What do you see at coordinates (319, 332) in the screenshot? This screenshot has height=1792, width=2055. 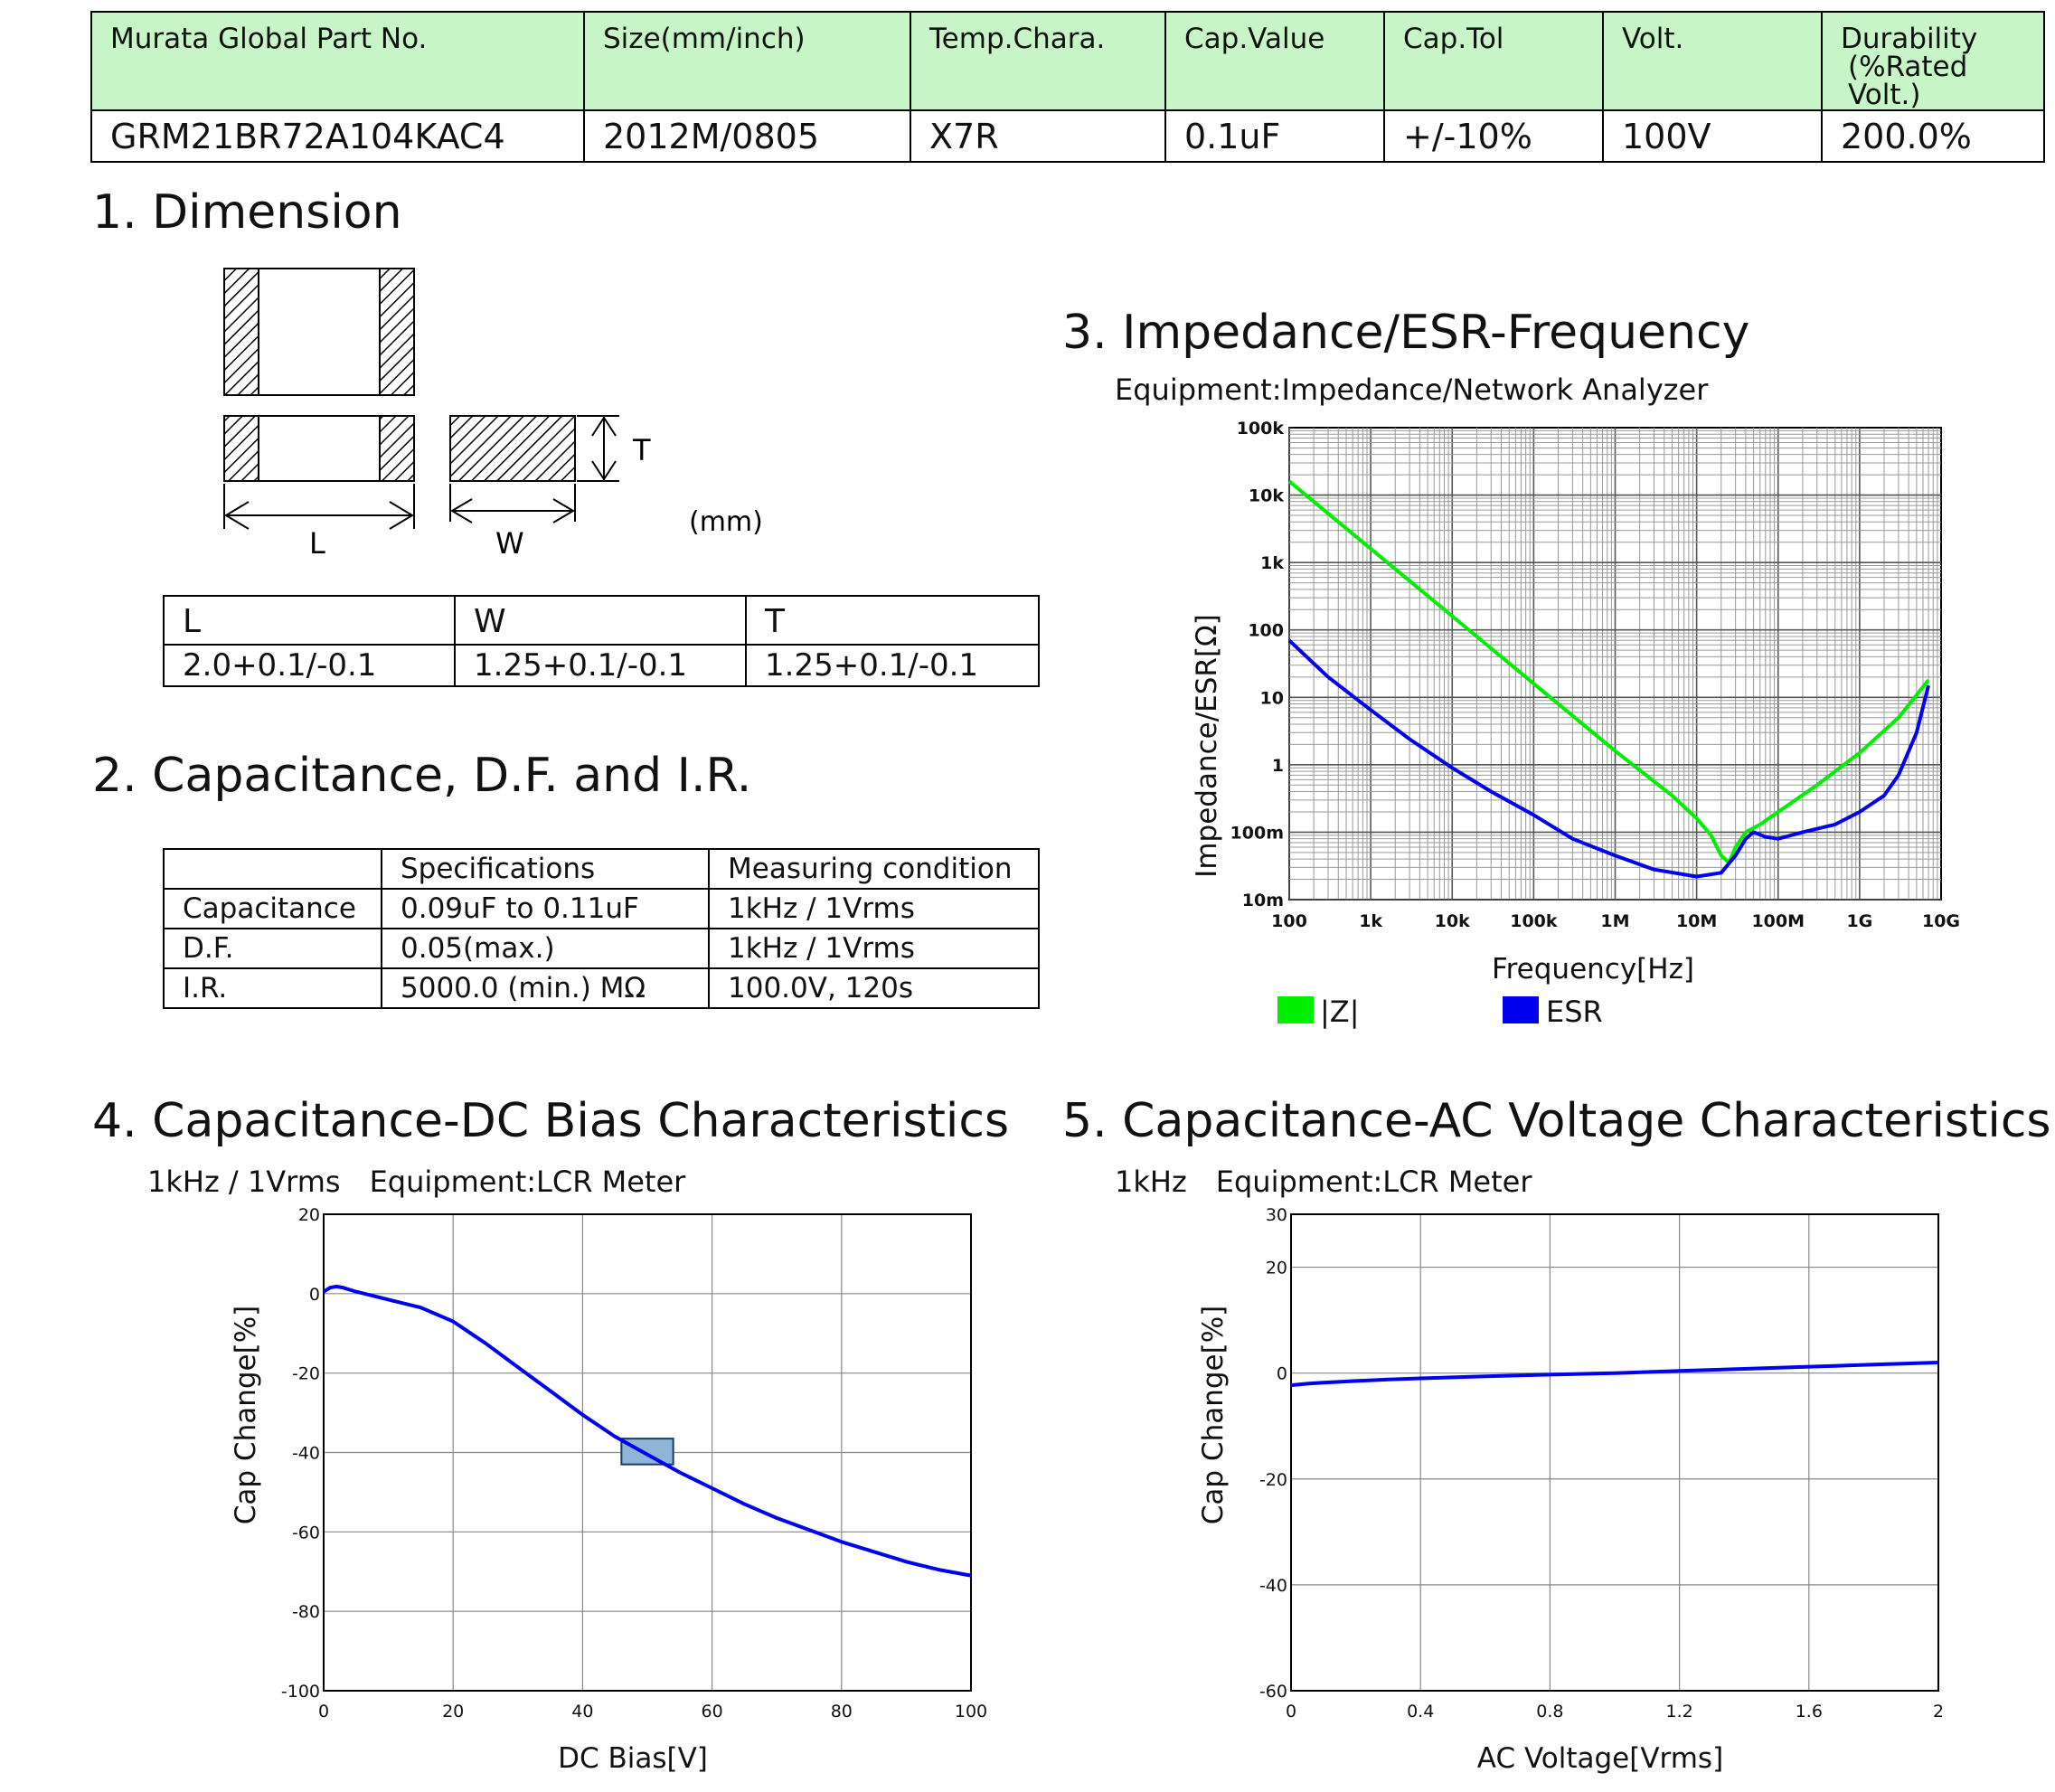 I see `chip-top-view` at bounding box center [319, 332].